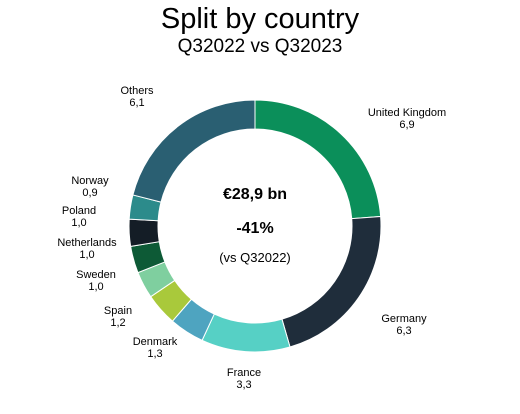 The height and width of the screenshot is (414, 520). What do you see at coordinates (96, 275) in the screenshot?
I see `slice-label-sweden: Sweden` at bounding box center [96, 275].